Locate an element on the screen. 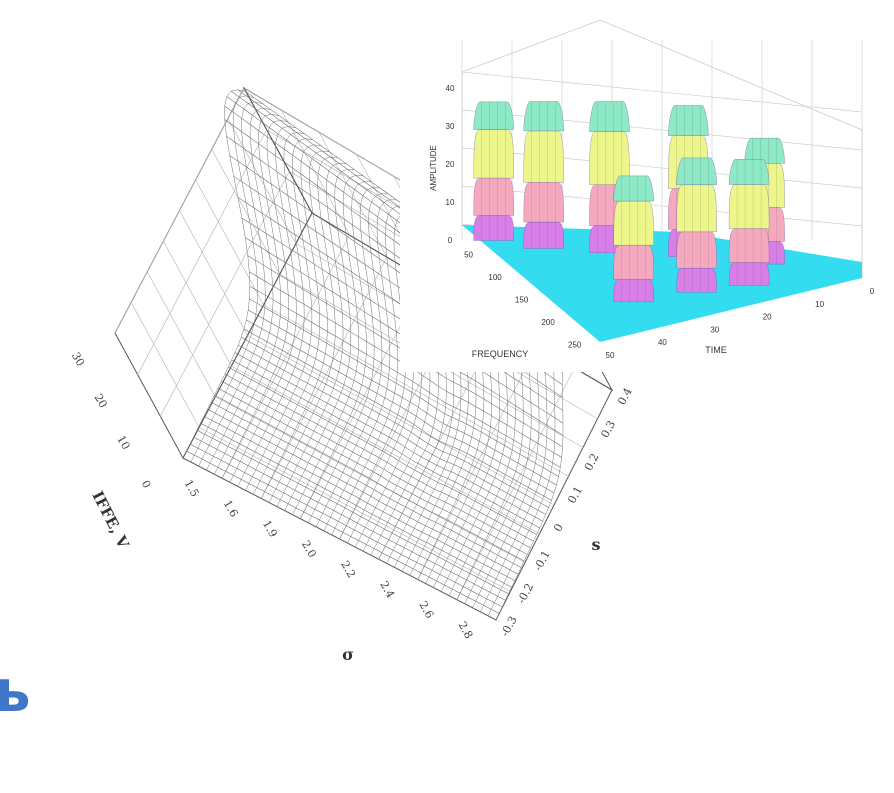 This screenshot has height=793, width=894. plot2-frequency-tick-label: 50 is located at coordinates (468, 255).